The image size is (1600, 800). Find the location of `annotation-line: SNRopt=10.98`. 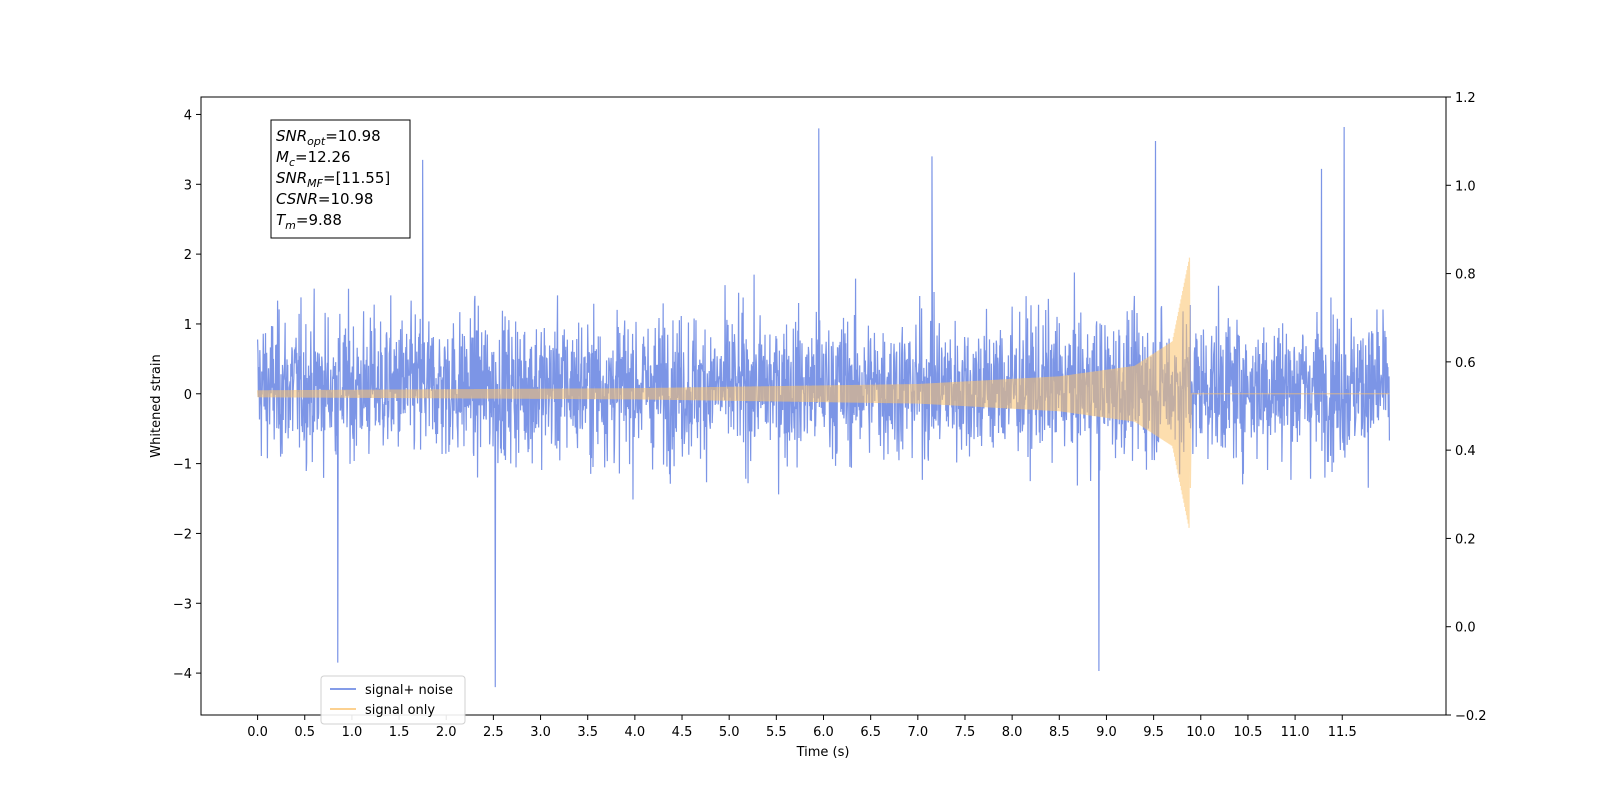

annotation-line: SNRopt=10.98 is located at coordinates (328, 137).